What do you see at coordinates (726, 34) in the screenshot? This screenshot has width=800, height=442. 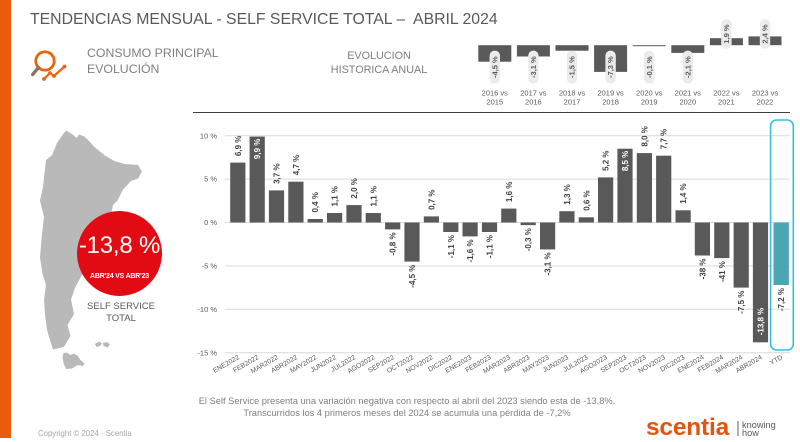 I see `svg-text: 1,9 %` at bounding box center [726, 34].